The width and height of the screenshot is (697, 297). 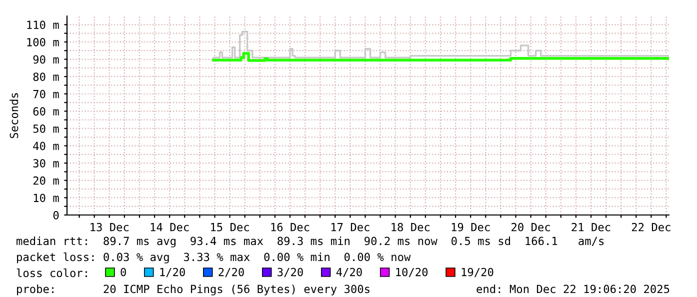 What do you see at coordinates (46, 76) in the screenshot?
I see `y-tick-label: 80 m` at bounding box center [46, 76].